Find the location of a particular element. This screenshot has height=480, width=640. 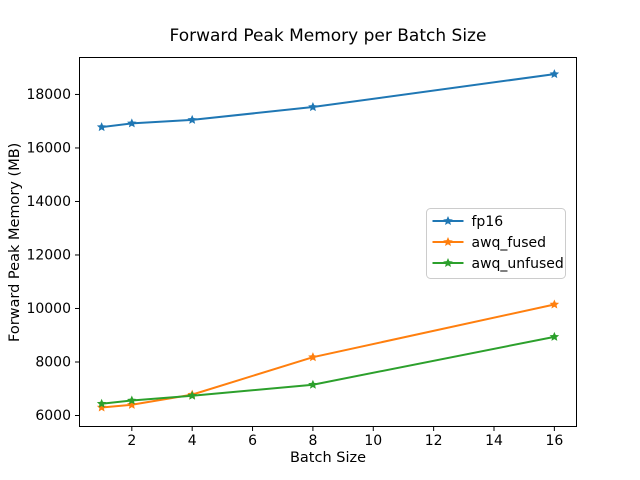

y-tick-label: 8000 is located at coordinates (53, 362).